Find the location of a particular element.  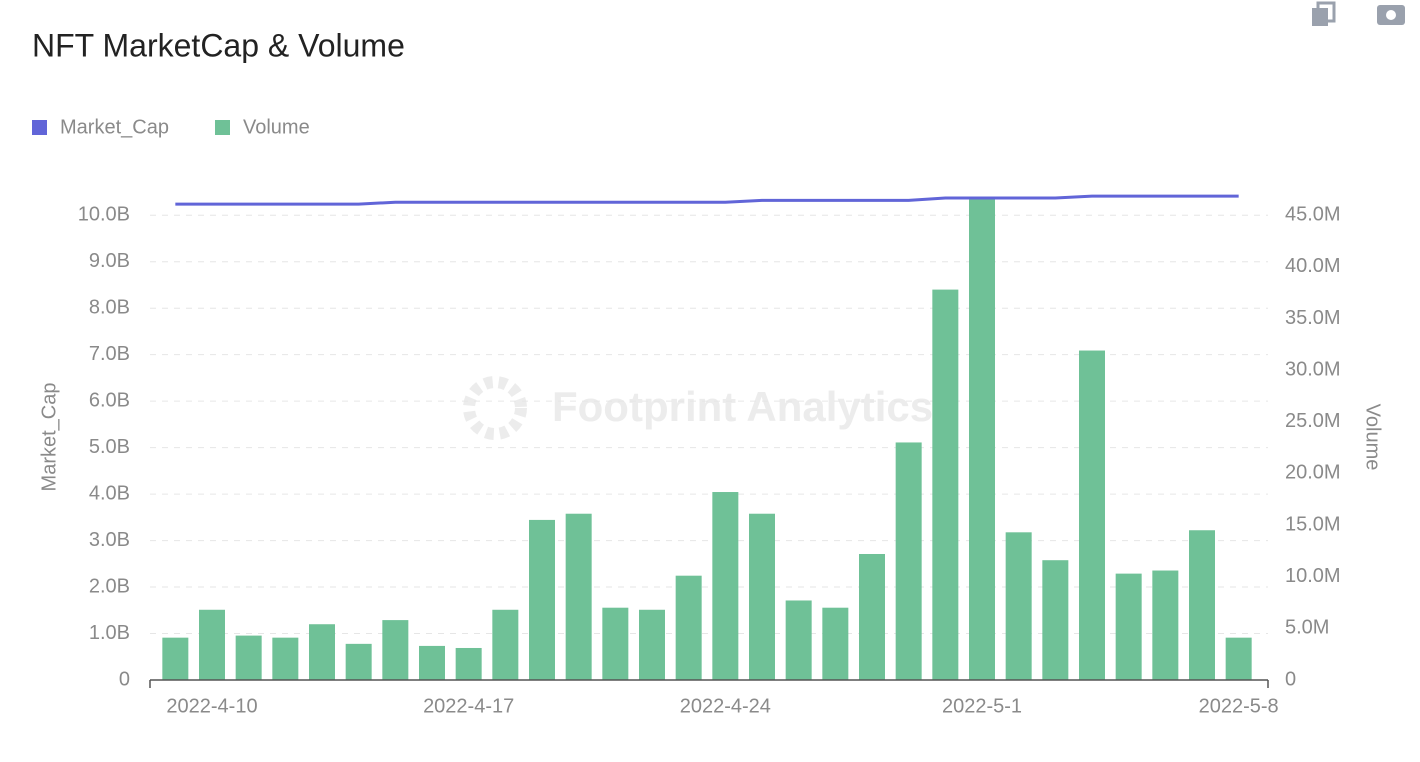

y2-tick-label: 15.0M is located at coordinates (1313, 524).